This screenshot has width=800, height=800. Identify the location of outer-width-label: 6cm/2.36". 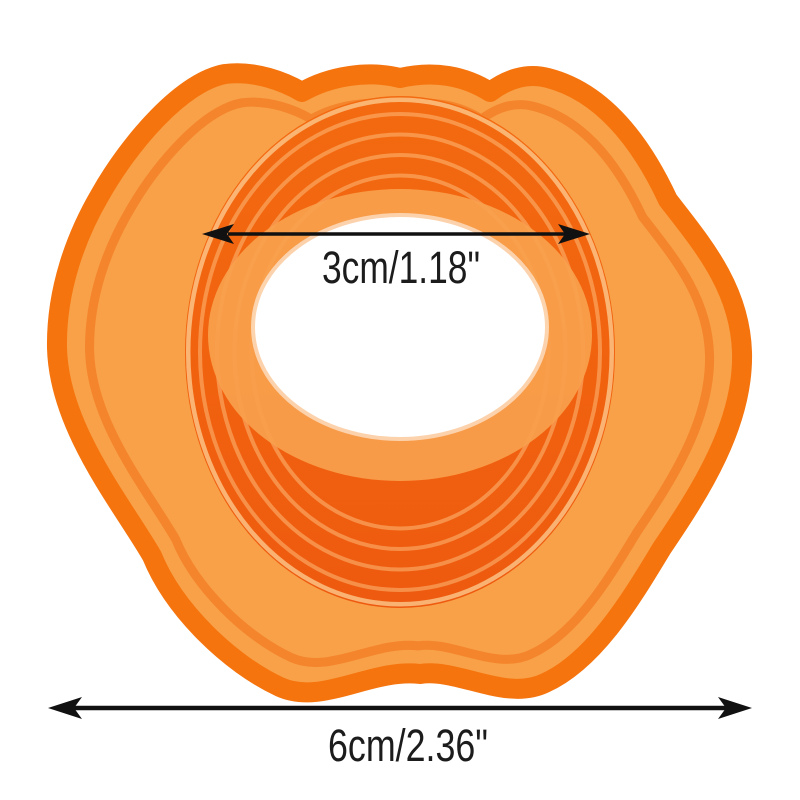
(408, 745).